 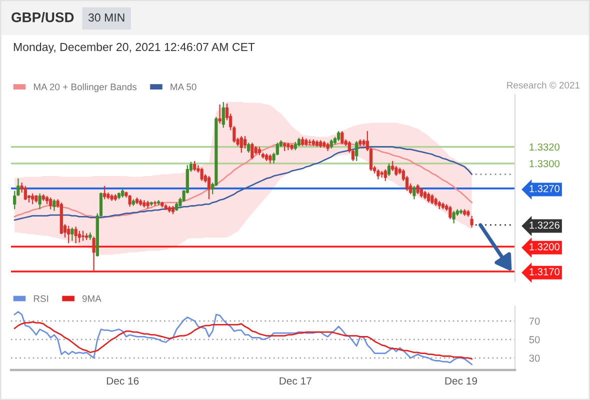 I want to click on y-tick-label: 1.3226, so click(x=545, y=225).